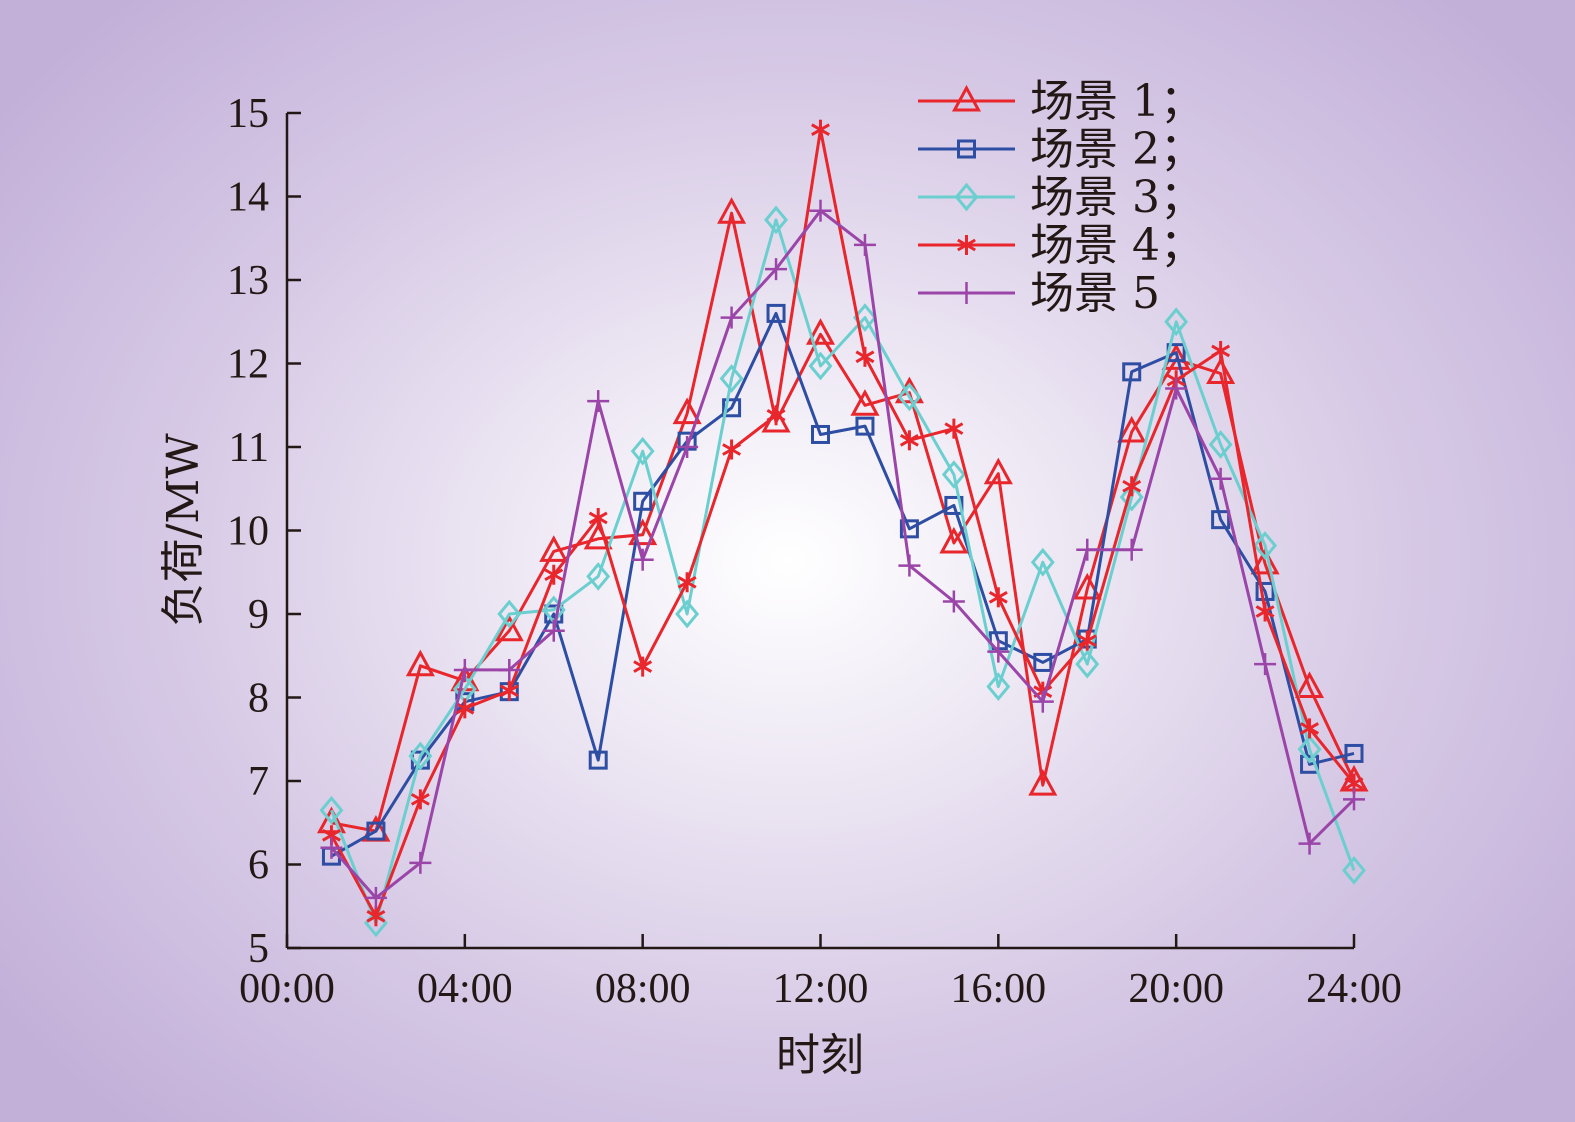 This screenshot has width=1575, height=1122. What do you see at coordinates (465, 989) in the screenshot?
I see `x-tick-label: 04:00` at bounding box center [465, 989].